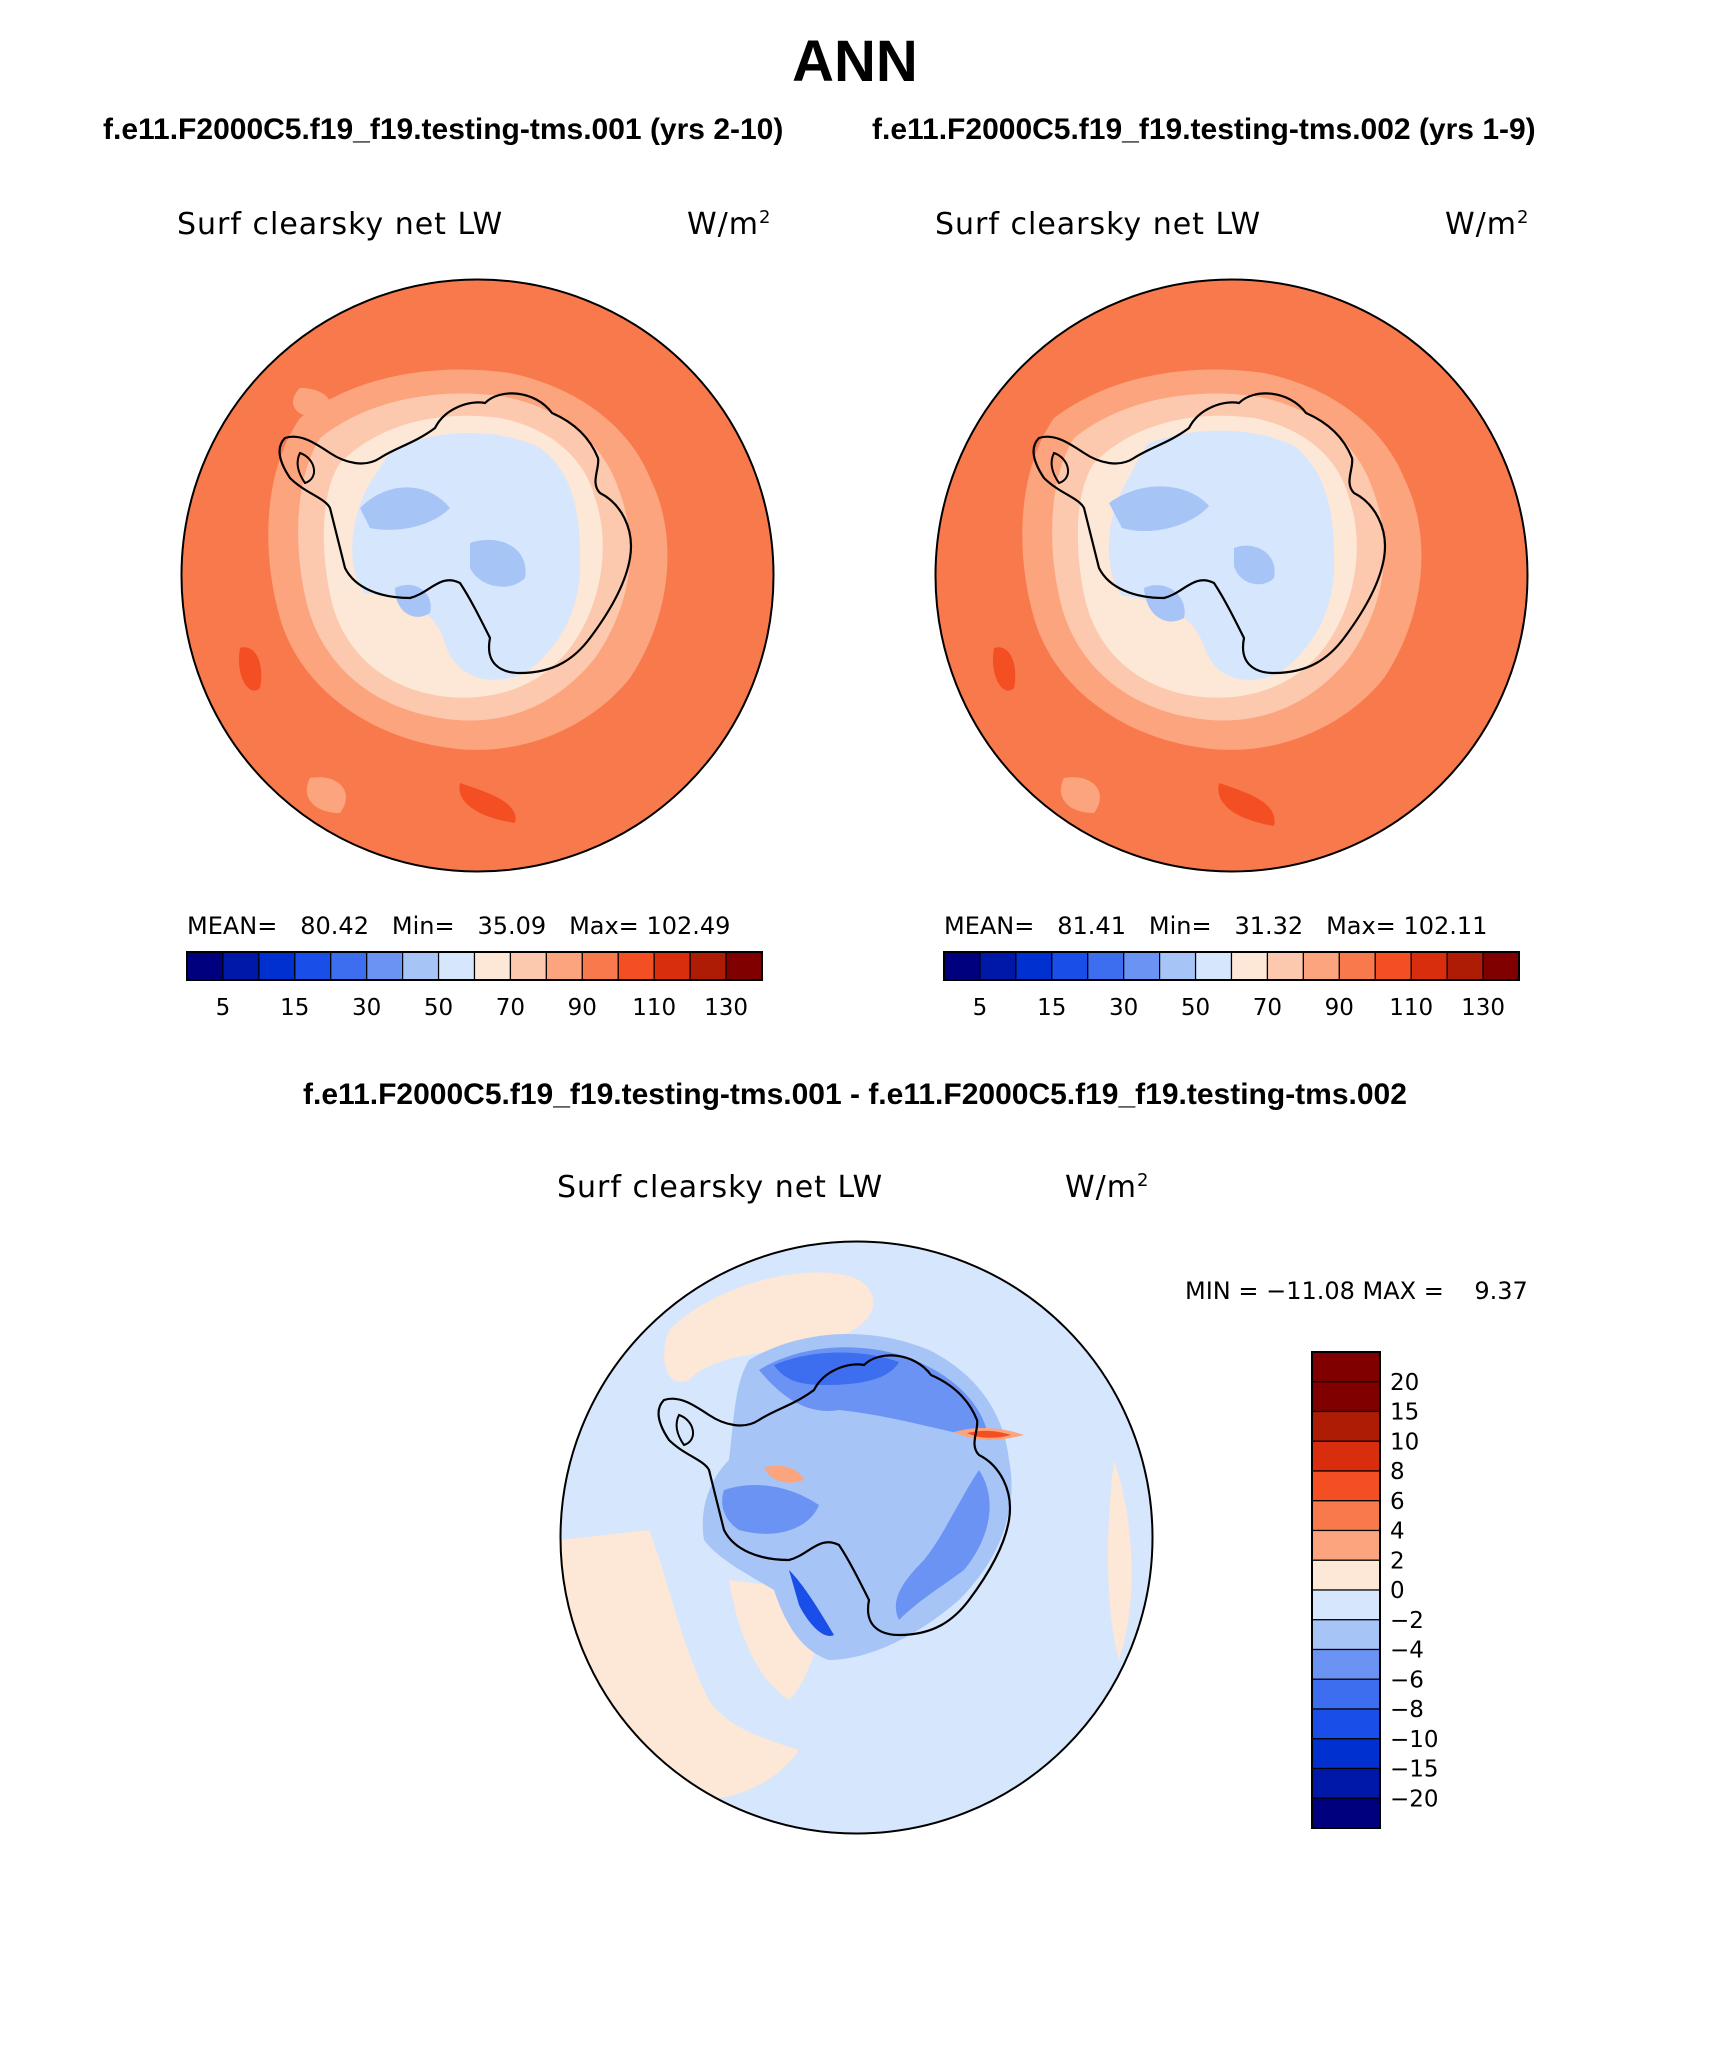  What do you see at coordinates (1404, 1442) in the screenshot?
I see `colorbar-diff-tick-label: 10` at bounding box center [1404, 1442].